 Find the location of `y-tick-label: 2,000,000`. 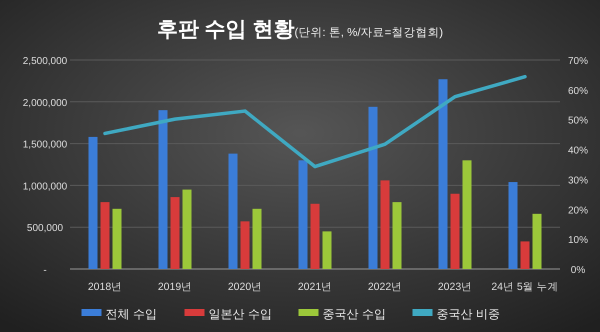

y-tick-label: 2,000,000 is located at coordinates (45, 103).